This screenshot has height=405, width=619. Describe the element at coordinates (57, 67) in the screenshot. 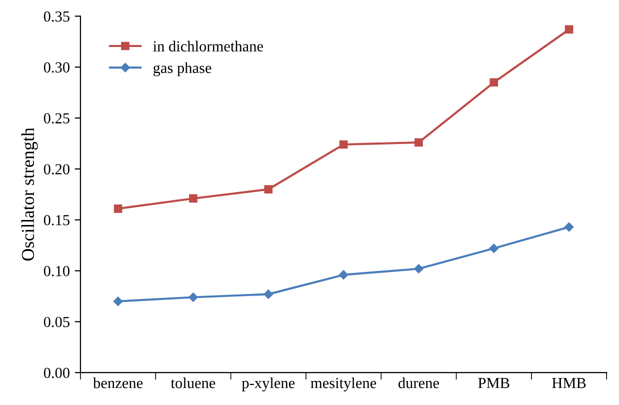

I see `y-tick-label: 0.30` at that location.